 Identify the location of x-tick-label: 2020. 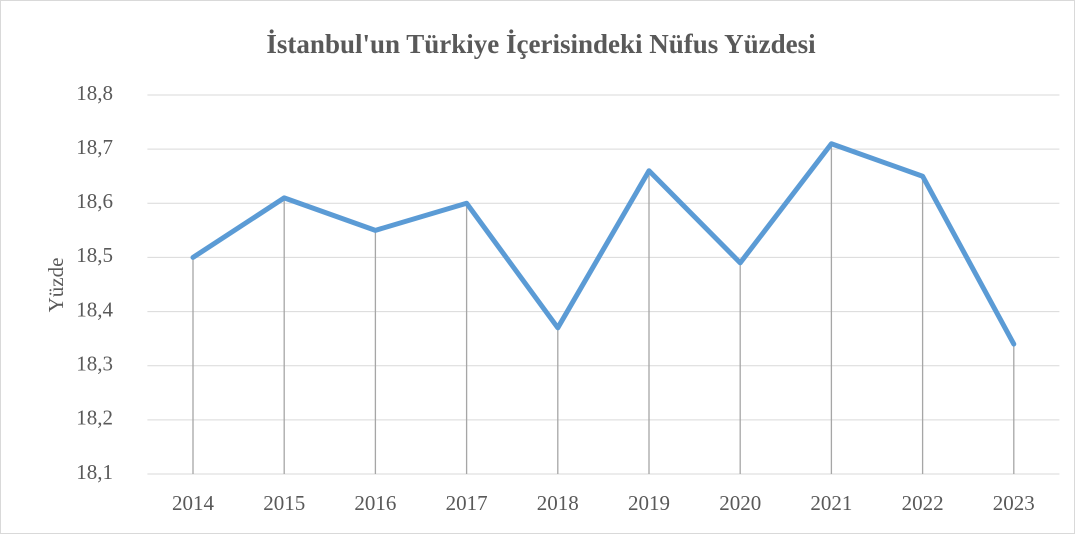
(740, 503).